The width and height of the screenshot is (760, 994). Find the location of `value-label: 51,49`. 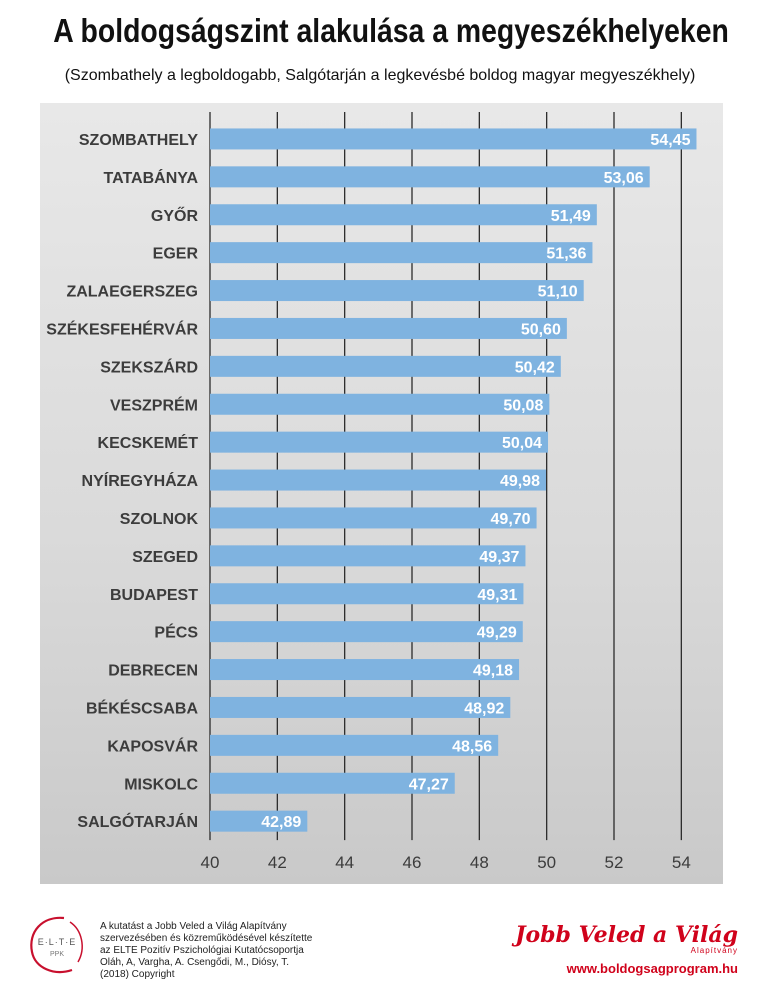

value-label: 51,49 is located at coordinates (571, 216).